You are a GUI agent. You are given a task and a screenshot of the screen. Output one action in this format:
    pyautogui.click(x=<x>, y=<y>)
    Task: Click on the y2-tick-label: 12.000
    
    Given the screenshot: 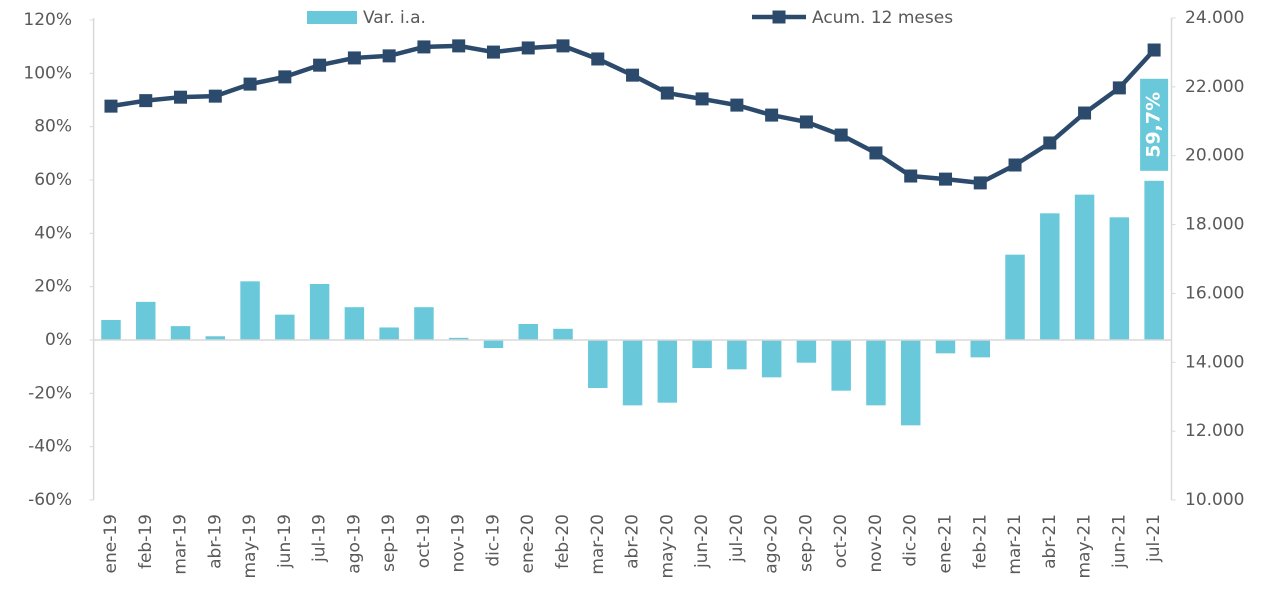 What is the action you would take?
    pyautogui.click(x=1214, y=431)
    